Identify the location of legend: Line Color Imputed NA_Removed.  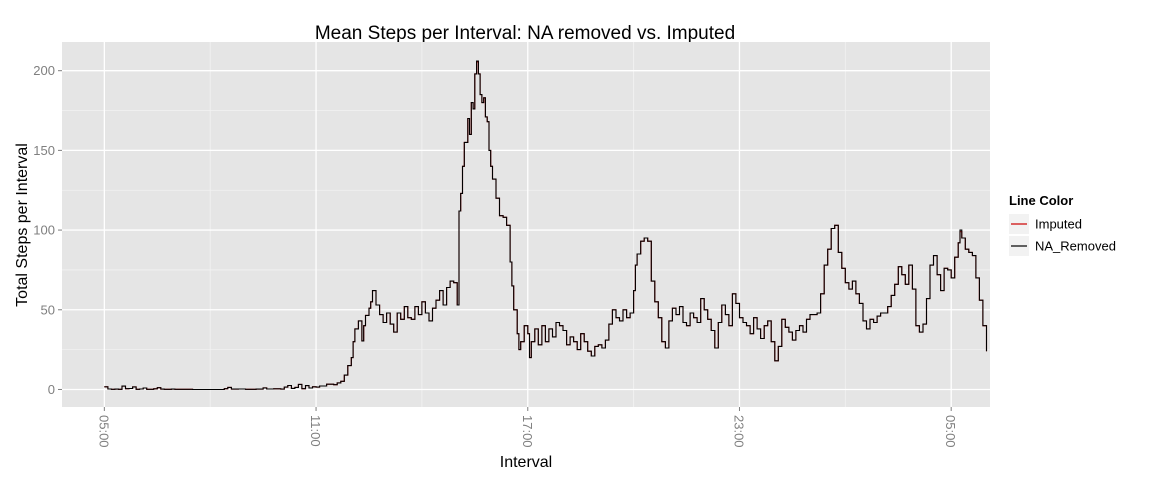
(1062, 224).